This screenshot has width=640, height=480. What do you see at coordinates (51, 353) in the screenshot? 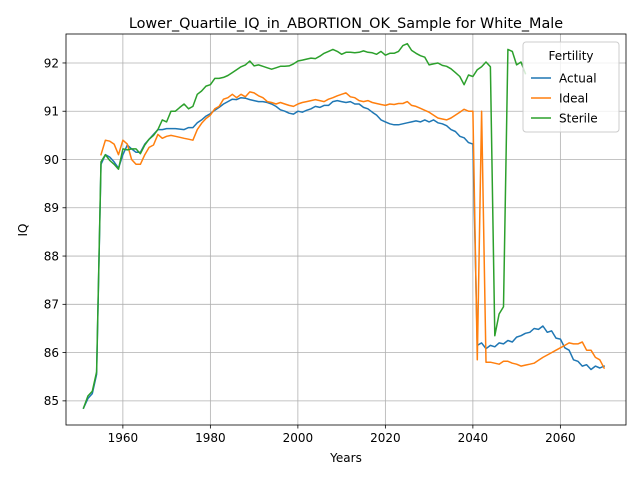
I see `y-tick-label: 86` at bounding box center [51, 353].